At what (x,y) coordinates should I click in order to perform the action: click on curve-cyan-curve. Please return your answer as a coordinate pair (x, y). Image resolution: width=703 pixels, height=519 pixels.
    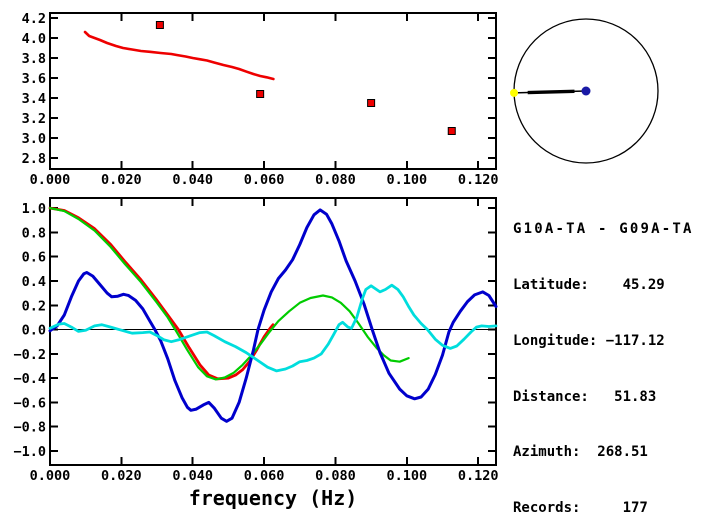
    Looking at the image, I should click on (273, 328).